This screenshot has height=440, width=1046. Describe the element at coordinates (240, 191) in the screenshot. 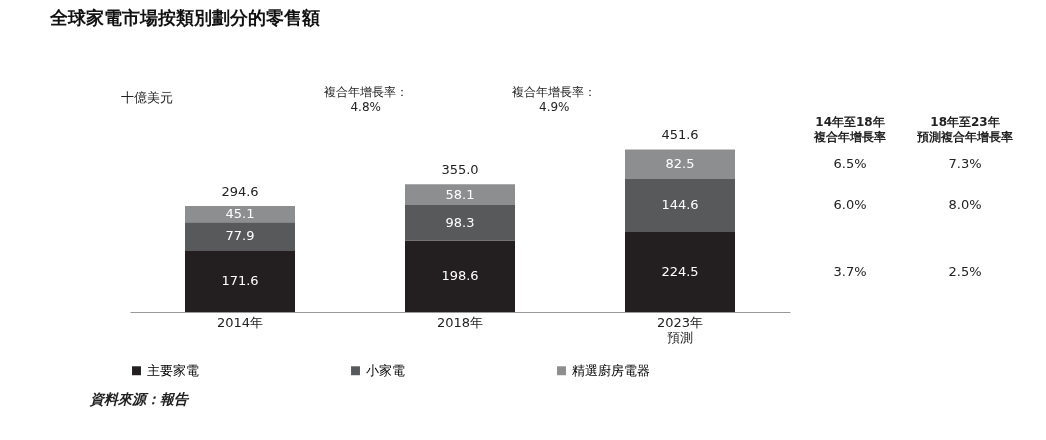

I see `total-label: 294.6` at that location.